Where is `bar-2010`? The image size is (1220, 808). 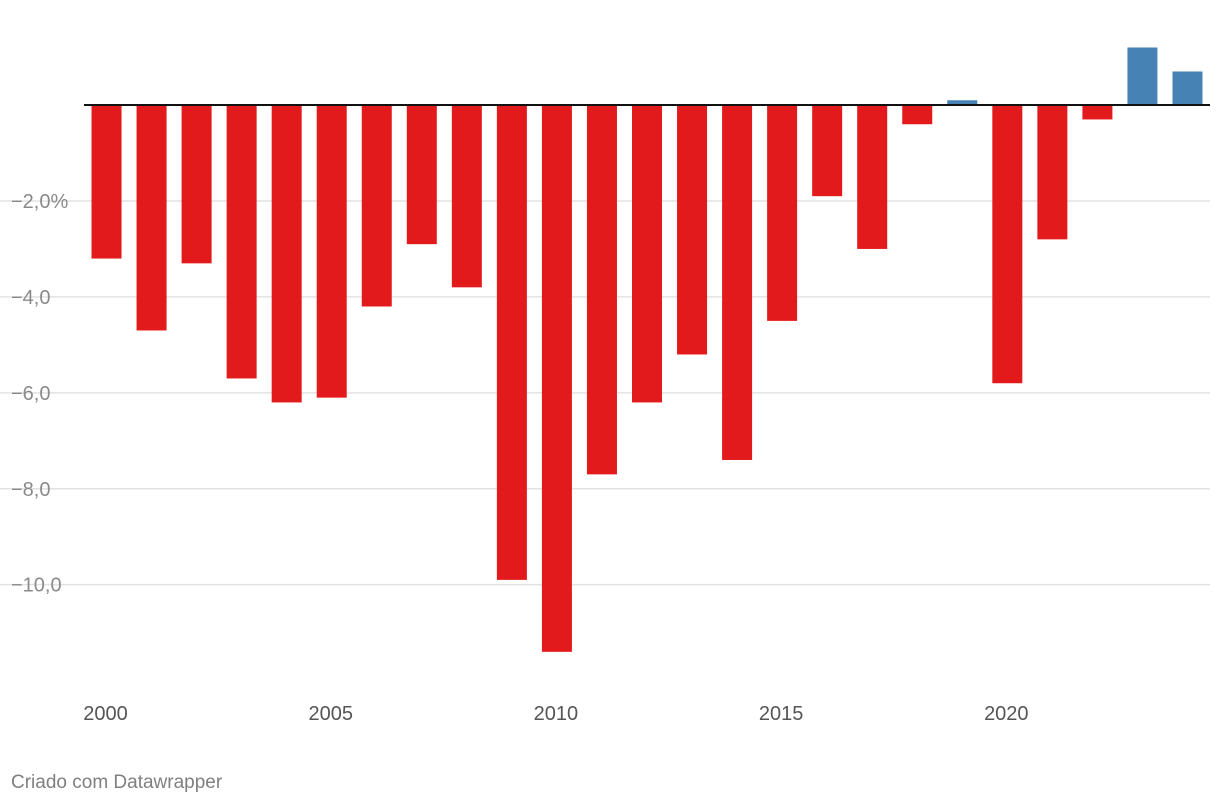
bar-2010 is located at coordinates (556, 378).